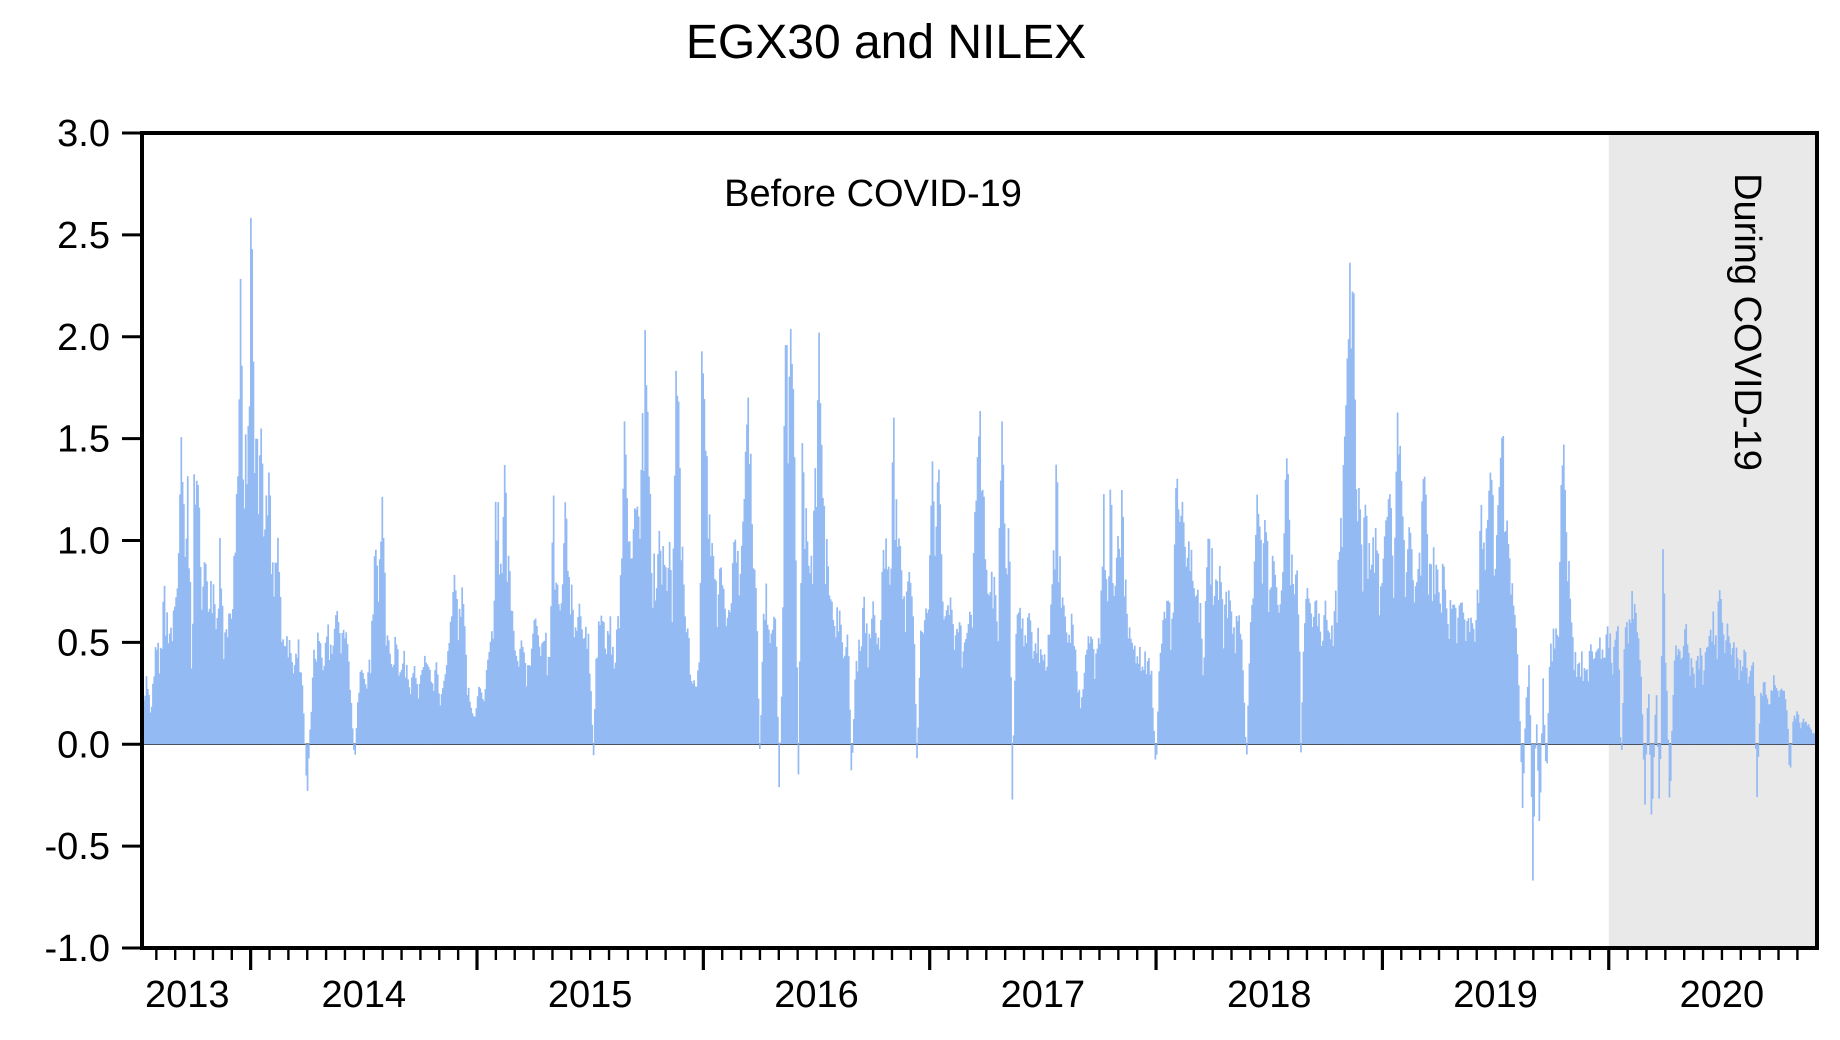 The height and width of the screenshot is (1040, 1840). What do you see at coordinates (187, 995) in the screenshot?
I see `x-axis-year-label: 2013` at bounding box center [187, 995].